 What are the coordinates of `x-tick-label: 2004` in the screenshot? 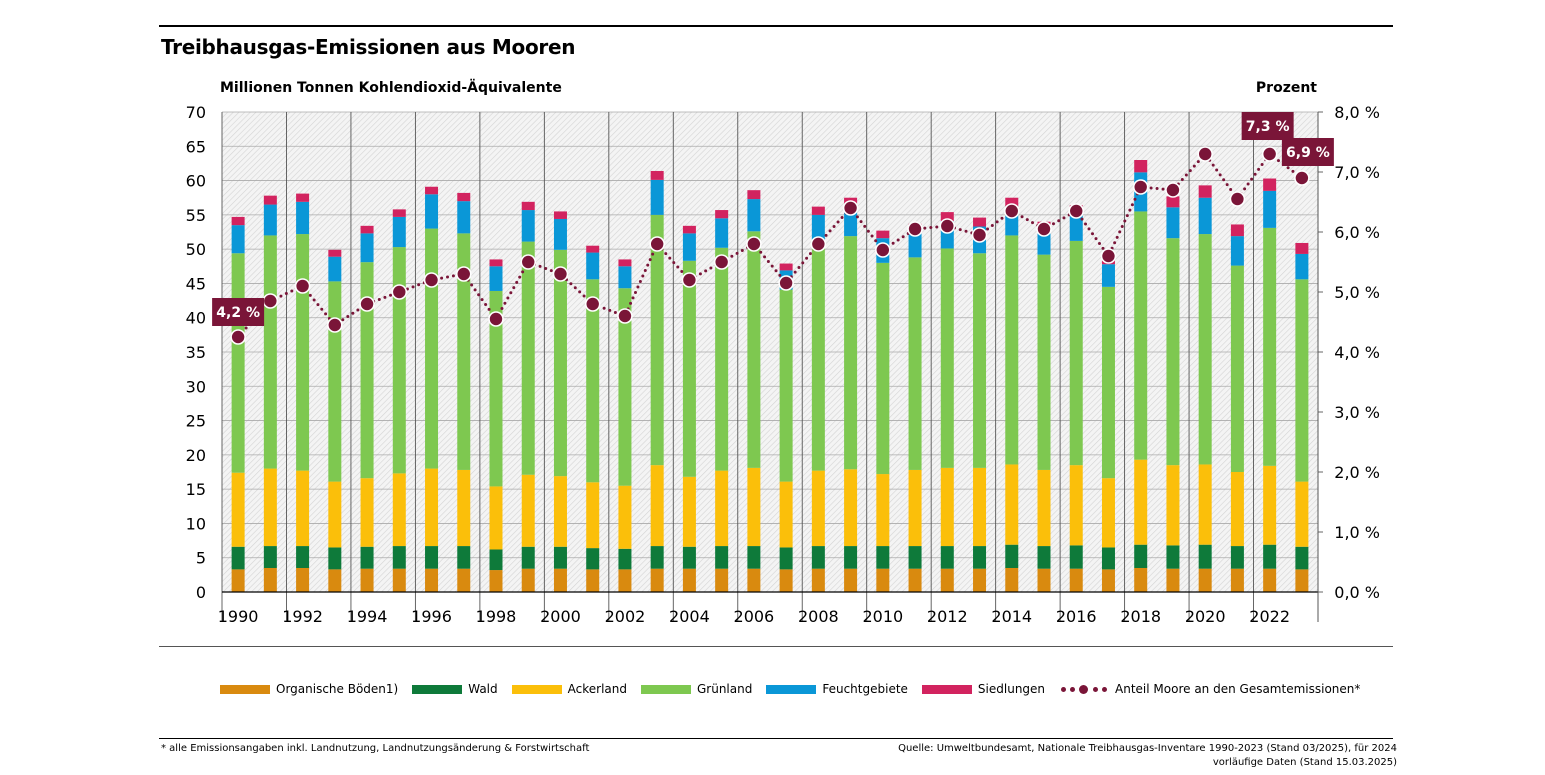 It's located at (689, 616).